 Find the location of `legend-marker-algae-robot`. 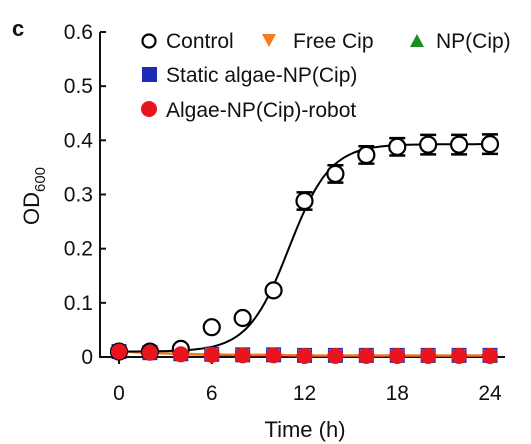

legend-marker-algae-robot is located at coordinates (149, 109).